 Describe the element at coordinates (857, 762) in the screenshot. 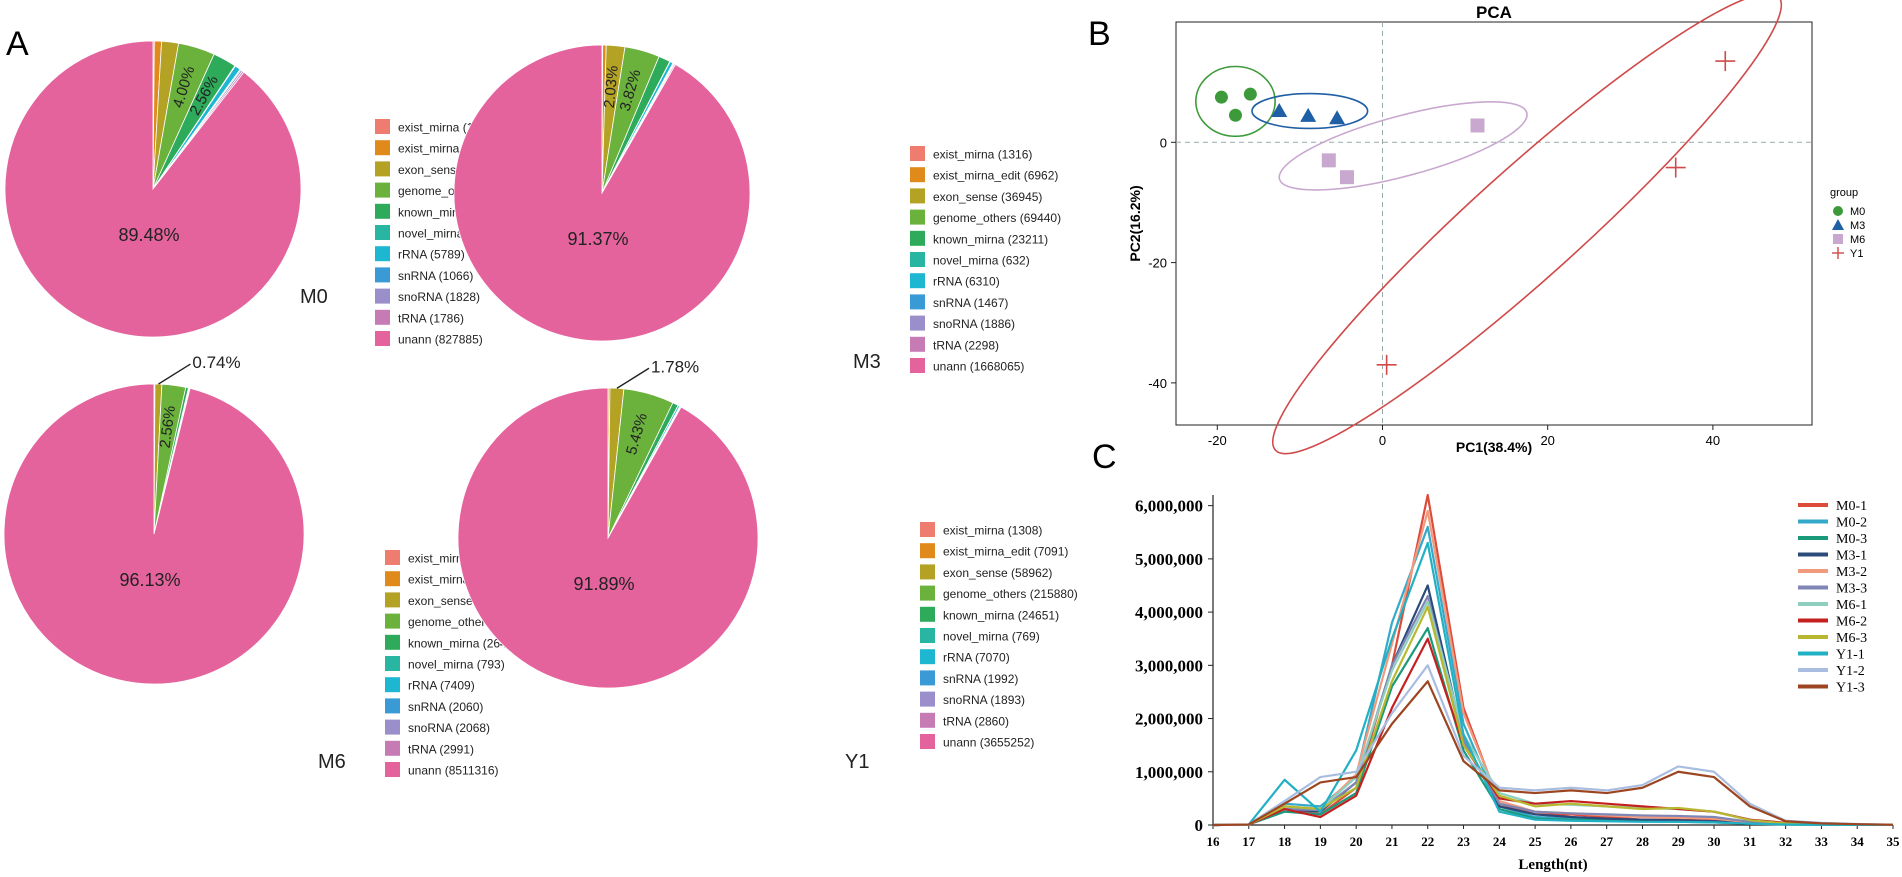

I see `pie-sample-label: Y1` at that location.